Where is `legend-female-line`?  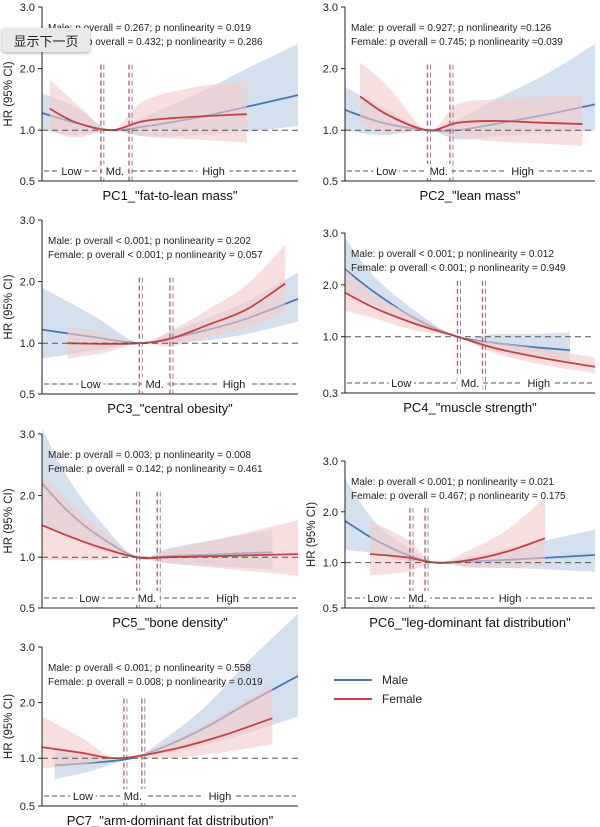
legend-female-line is located at coordinates (353, 699).